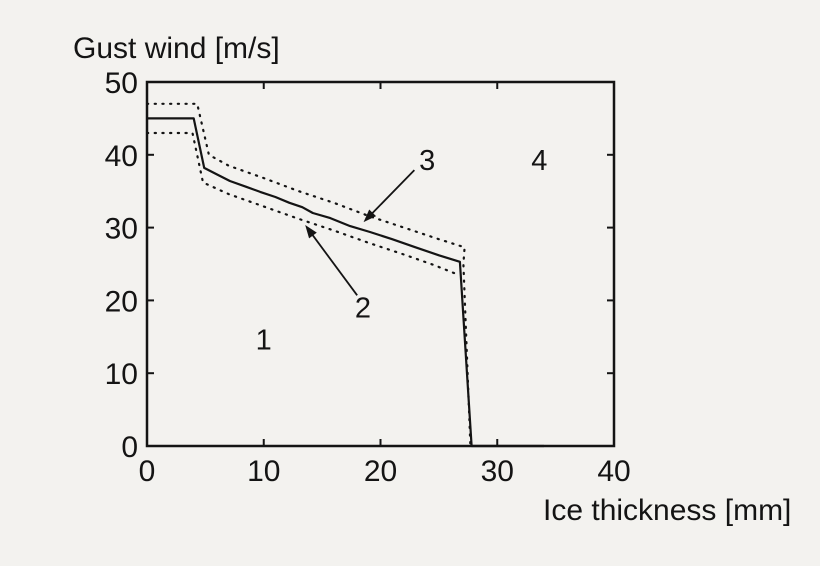  What do you see at coordinates (334, 264) in the screenshot?
I see `arrow-to-curve-2-shaft` at bounding box center [334, 264].